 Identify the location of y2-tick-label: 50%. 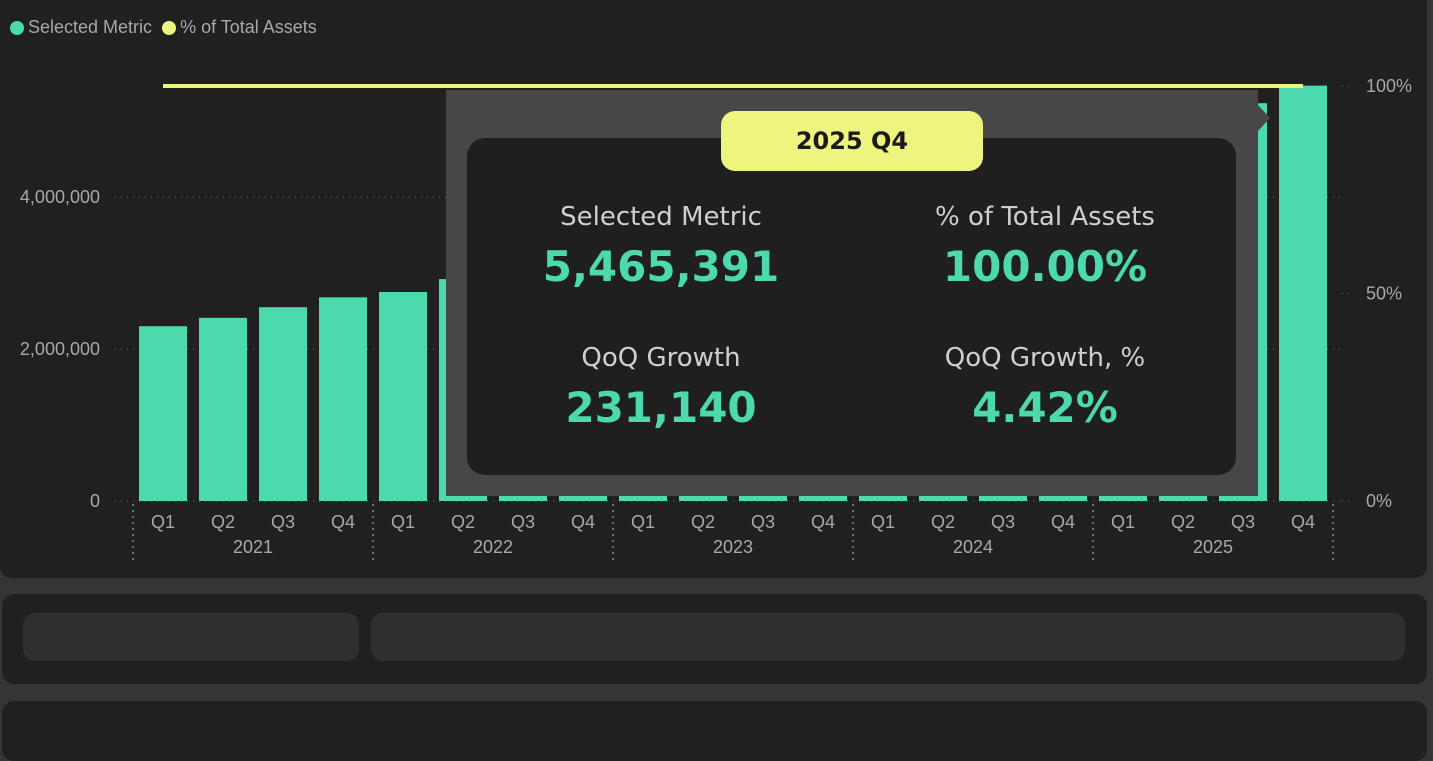
(1384, 294).